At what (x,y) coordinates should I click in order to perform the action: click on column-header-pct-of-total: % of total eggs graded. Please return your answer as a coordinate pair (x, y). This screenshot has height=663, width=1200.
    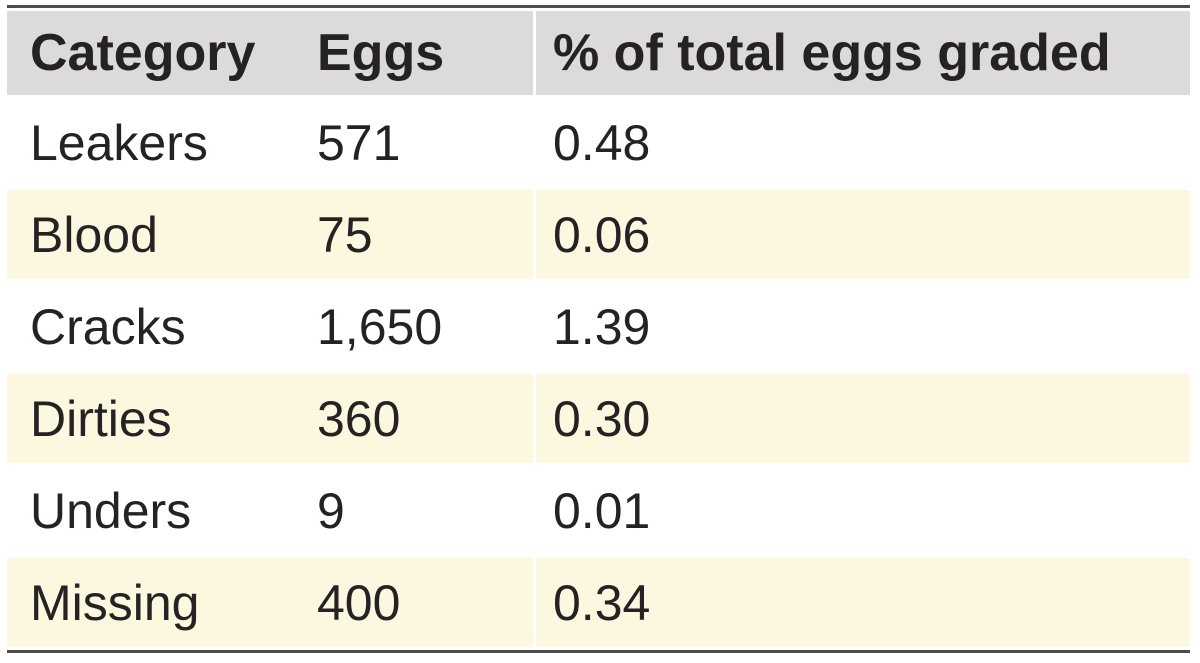
    Looking at the image, I should click on (861, 53).